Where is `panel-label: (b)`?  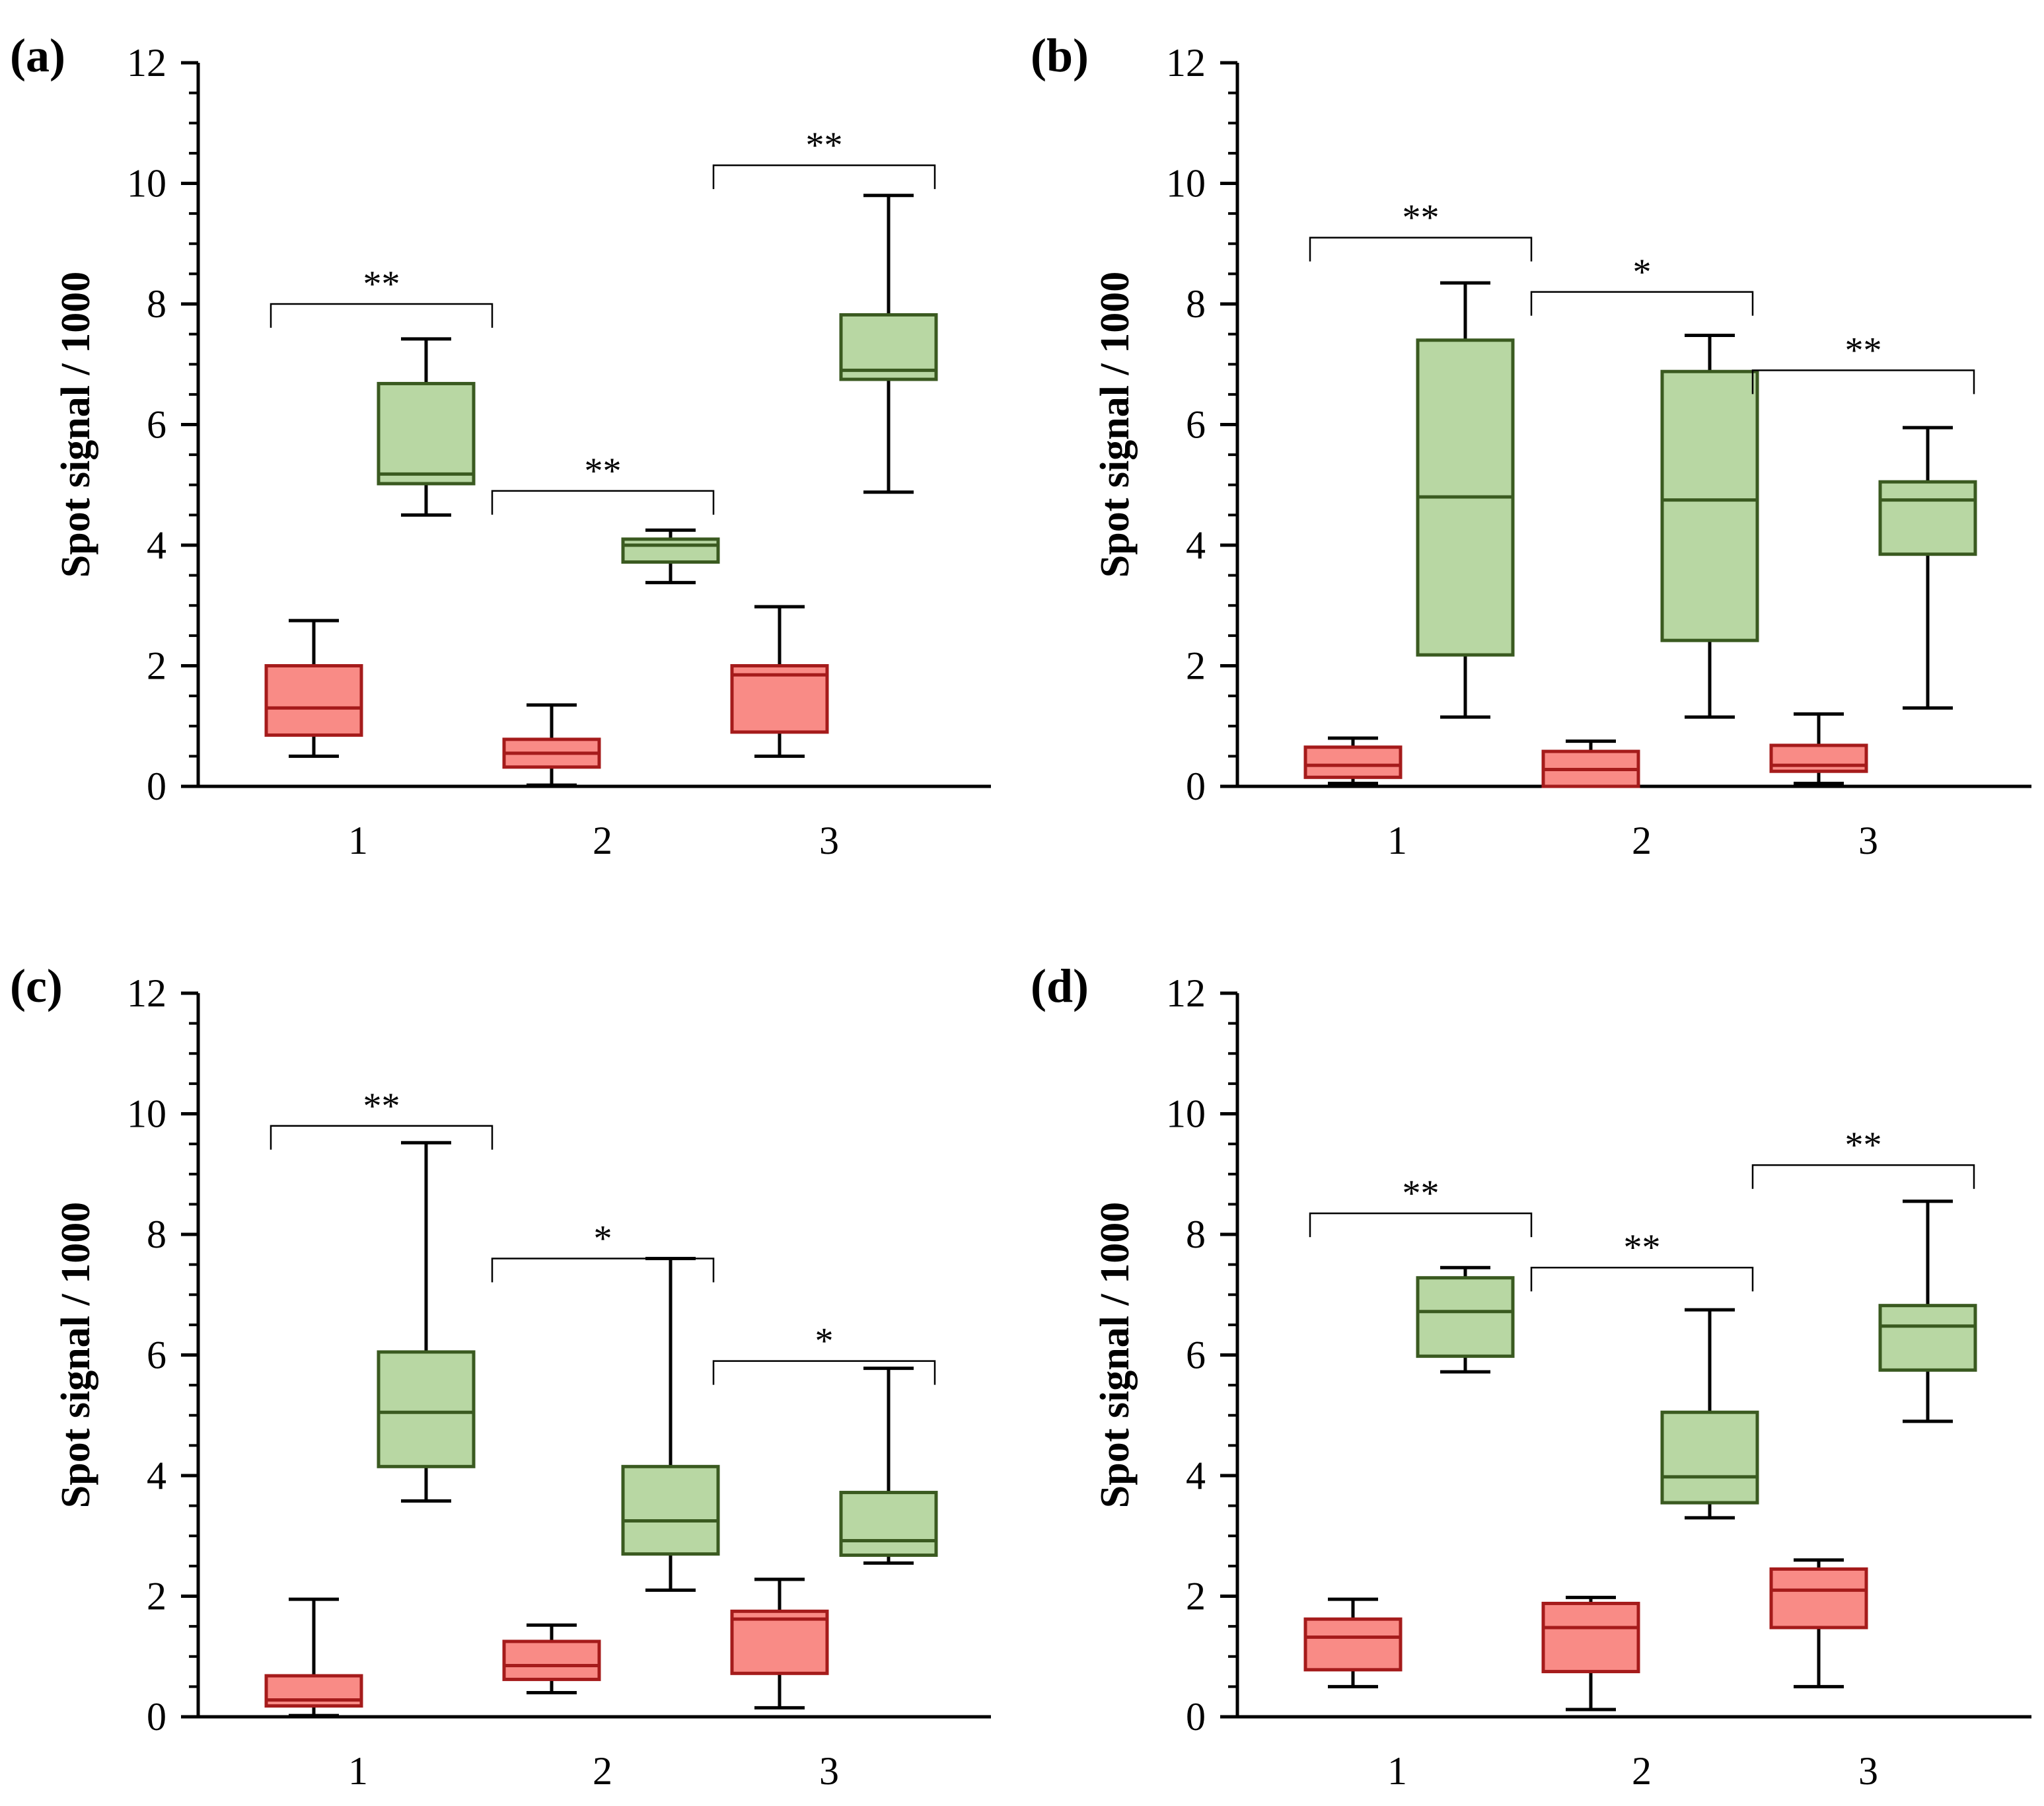 panel-label: (b) is located at coordinates (1060, 55).